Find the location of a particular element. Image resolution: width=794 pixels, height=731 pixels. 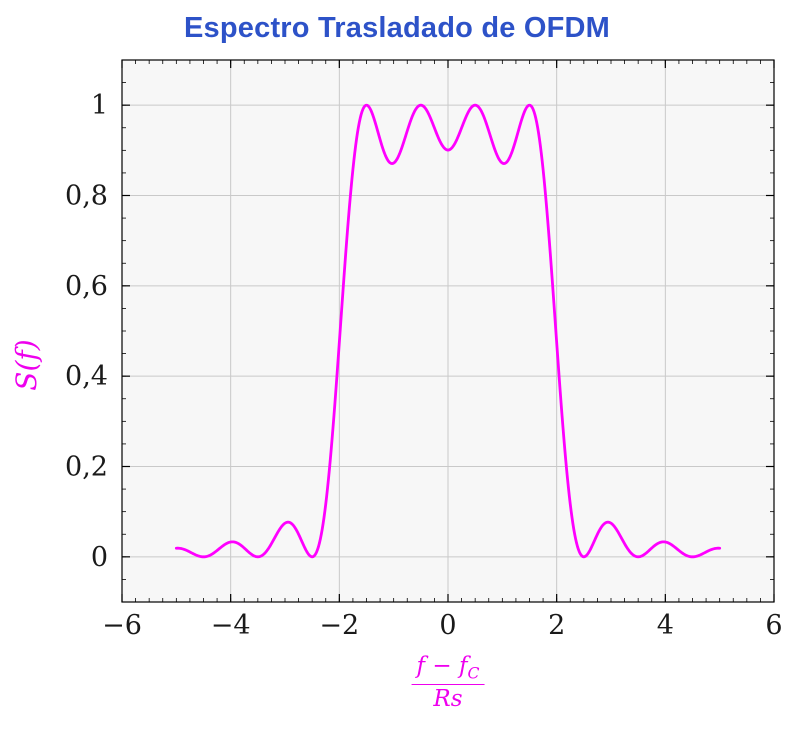

x-axis-label-fraction: f − fC Rs is located at coordinates (448, 682).